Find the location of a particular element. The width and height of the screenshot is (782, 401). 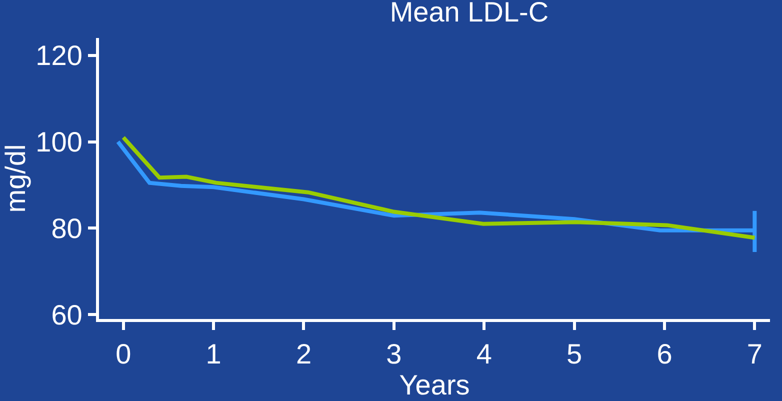

x-tick-label: 6 is located at coordinates (664, 354).